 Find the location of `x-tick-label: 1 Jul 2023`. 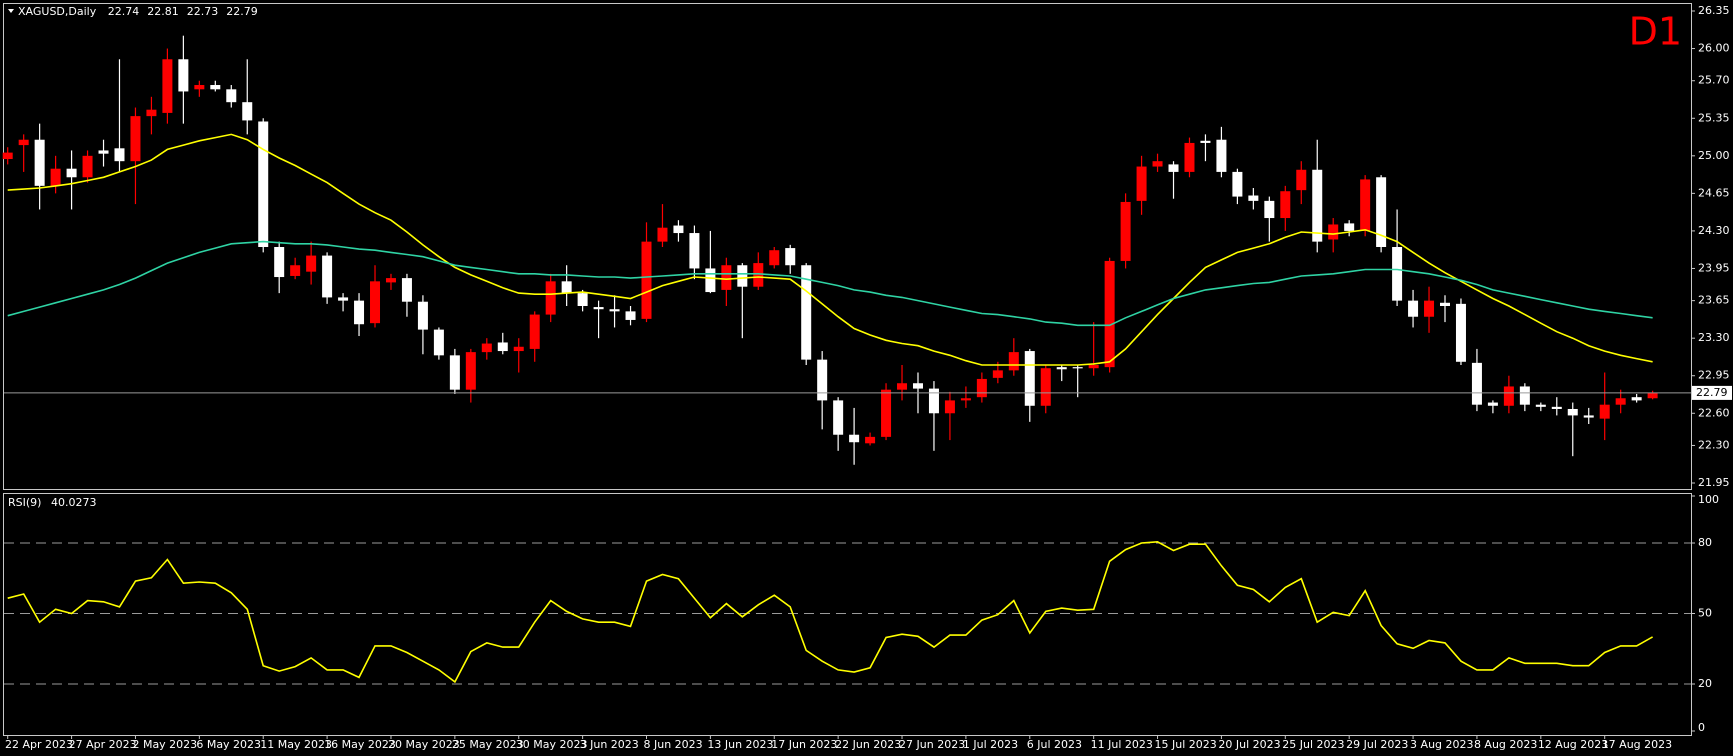

x-tick-label: 1 Jul 2023 is located at coordinates (990, 744).